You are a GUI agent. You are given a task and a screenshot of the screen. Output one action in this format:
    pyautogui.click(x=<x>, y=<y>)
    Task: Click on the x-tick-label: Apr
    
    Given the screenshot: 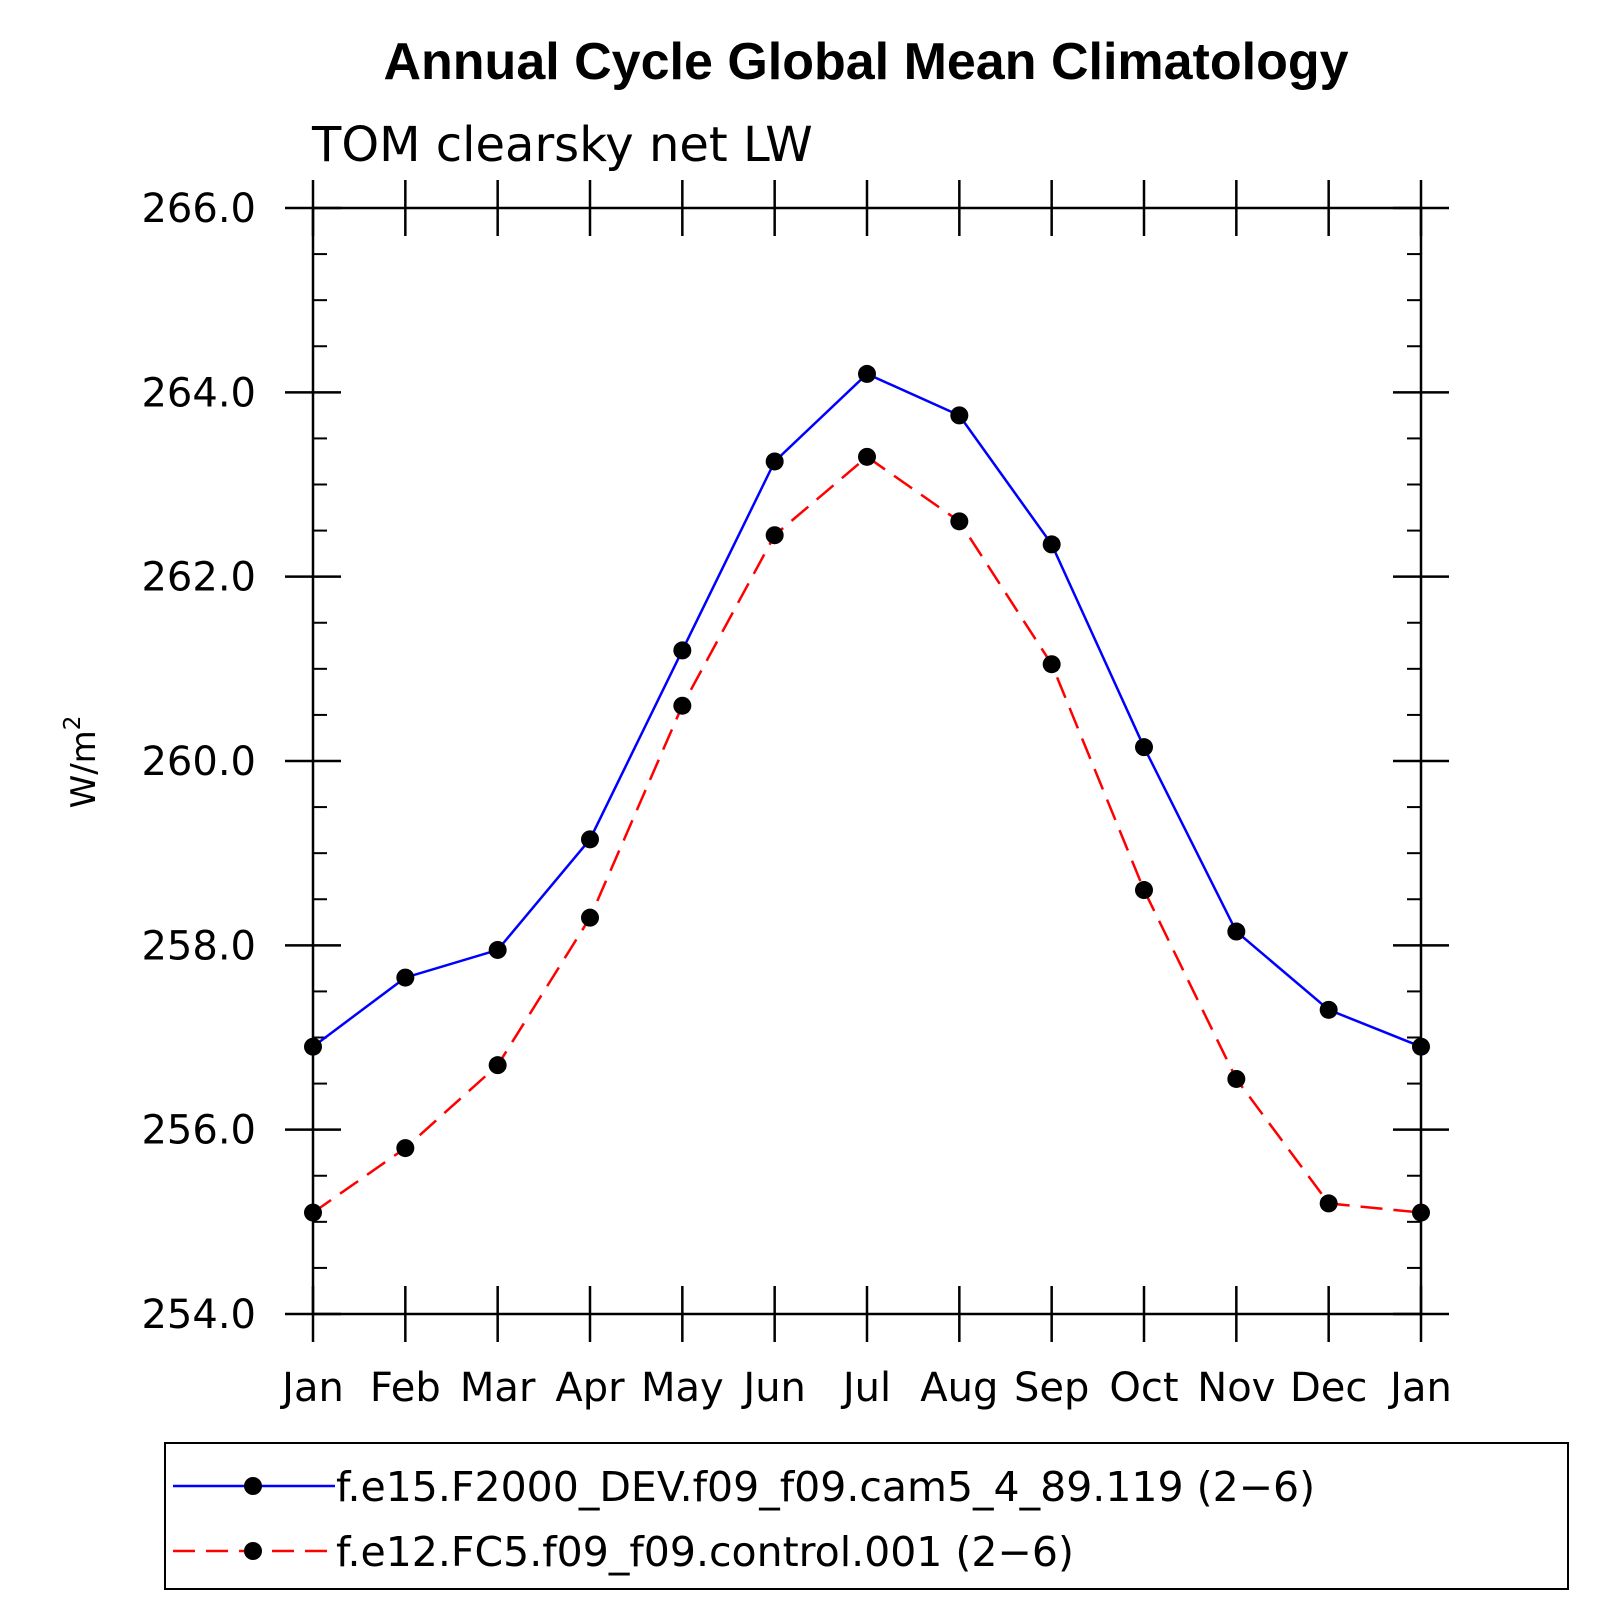 What is the action you would take?
    pyautogui.click(x=590, y=1388)
    